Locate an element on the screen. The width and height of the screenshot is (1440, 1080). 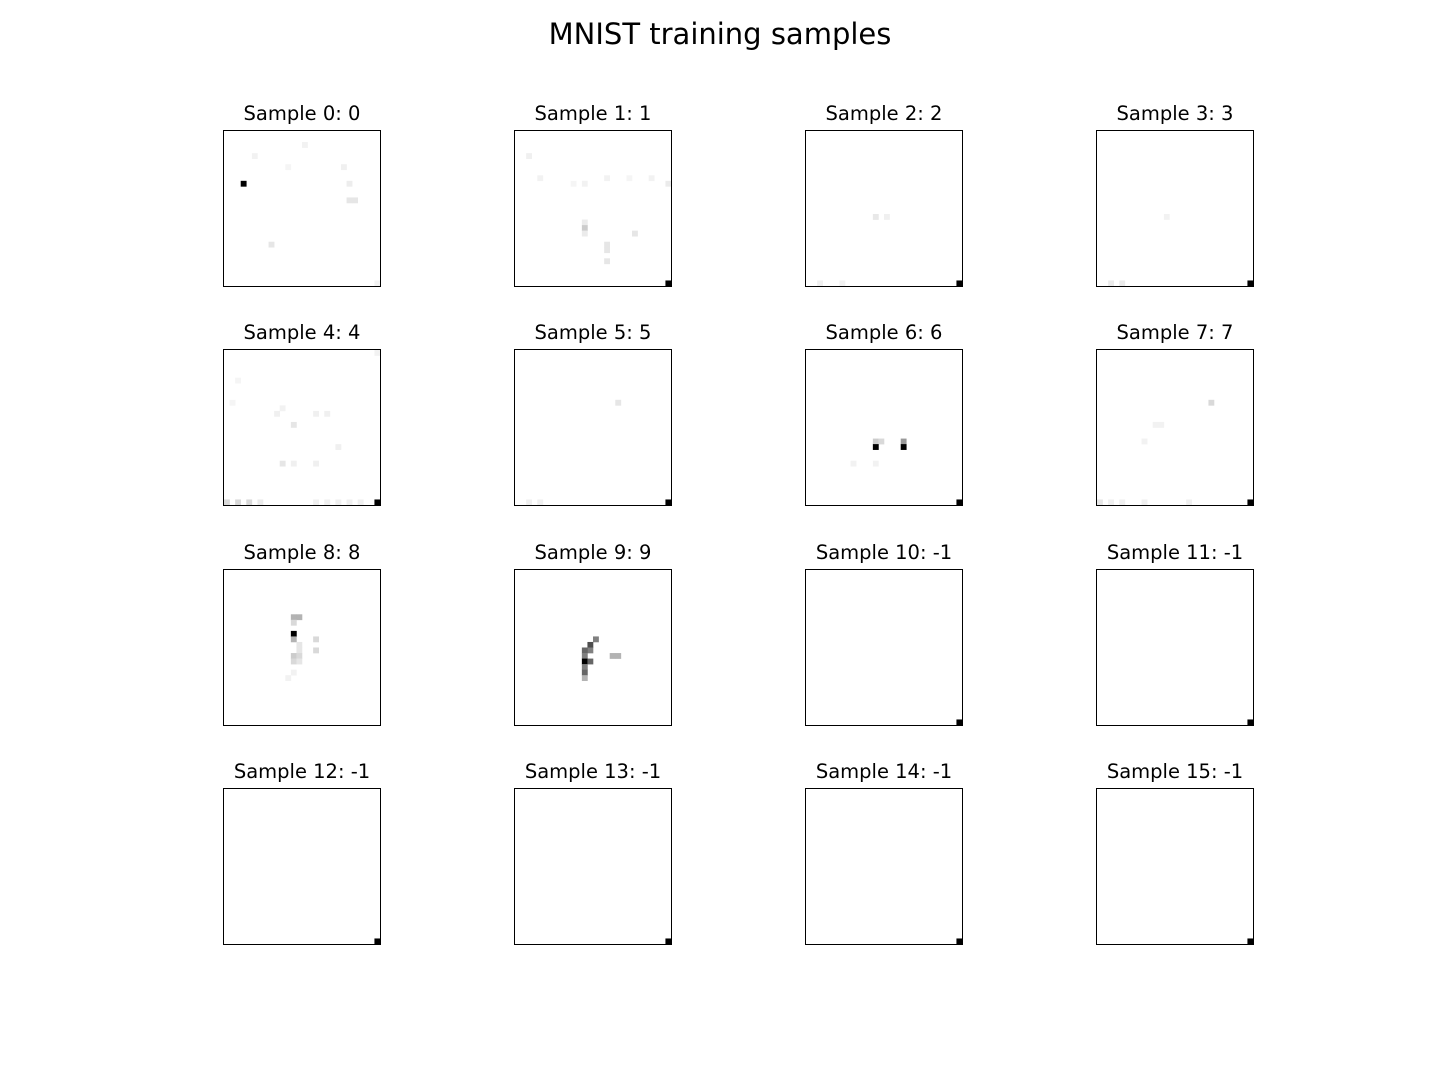
sample-panel: Sample 7: 7 is located at coordinates (1175, 413).